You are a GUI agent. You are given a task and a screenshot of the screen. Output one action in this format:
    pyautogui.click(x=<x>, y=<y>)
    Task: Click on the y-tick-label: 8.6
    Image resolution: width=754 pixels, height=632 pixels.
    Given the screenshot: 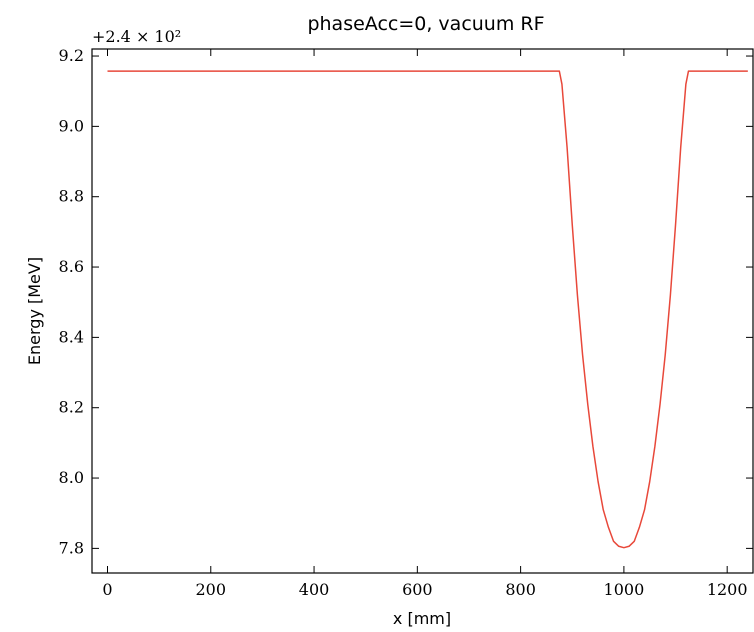 What is the action you would take?
    pyautogui.click(x=71, y=266)
    